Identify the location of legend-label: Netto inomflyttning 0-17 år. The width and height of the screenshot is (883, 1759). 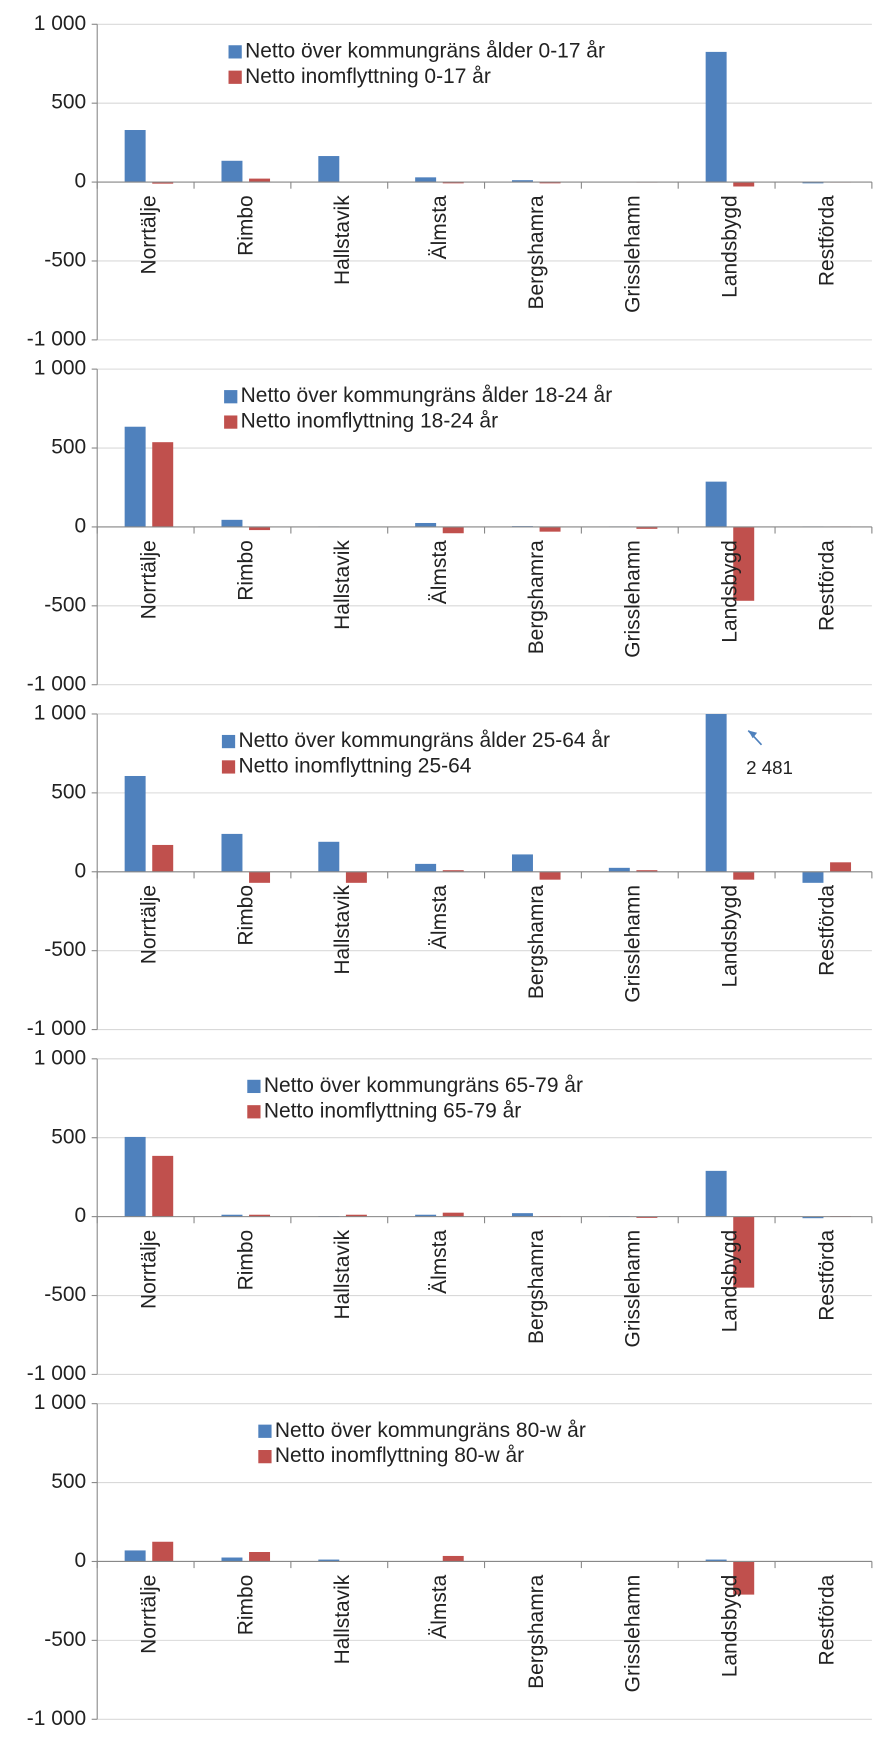
(368, 76).